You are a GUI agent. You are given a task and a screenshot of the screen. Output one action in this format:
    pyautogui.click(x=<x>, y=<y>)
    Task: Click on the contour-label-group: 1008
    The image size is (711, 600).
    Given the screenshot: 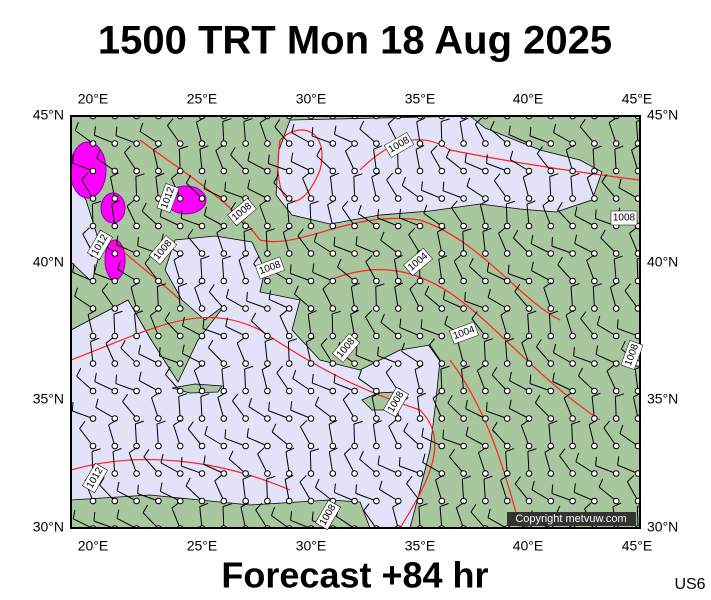 What is the action you would take?
    pyautogui.click(x=632, y=355)
    